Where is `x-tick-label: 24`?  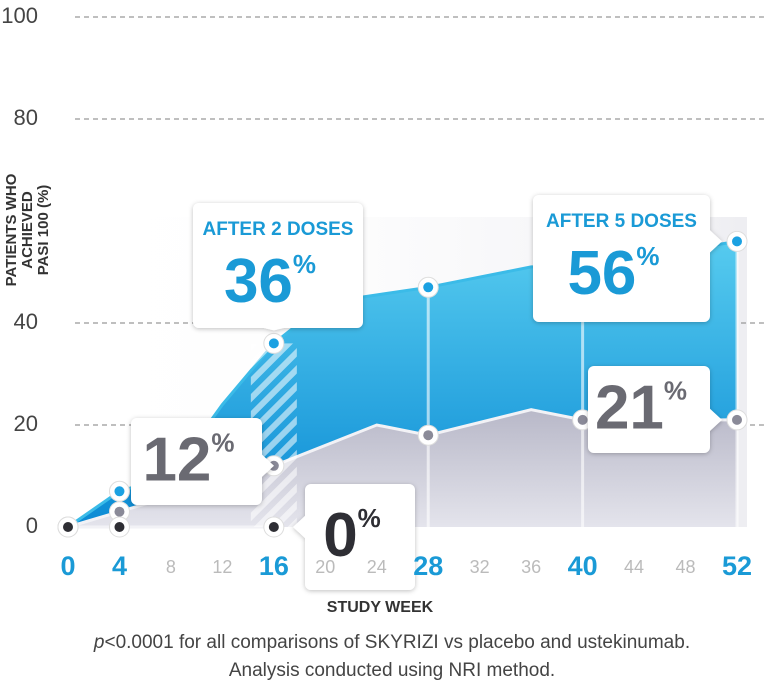 x-tick-label: 24 is located at coordinates (377, 567).